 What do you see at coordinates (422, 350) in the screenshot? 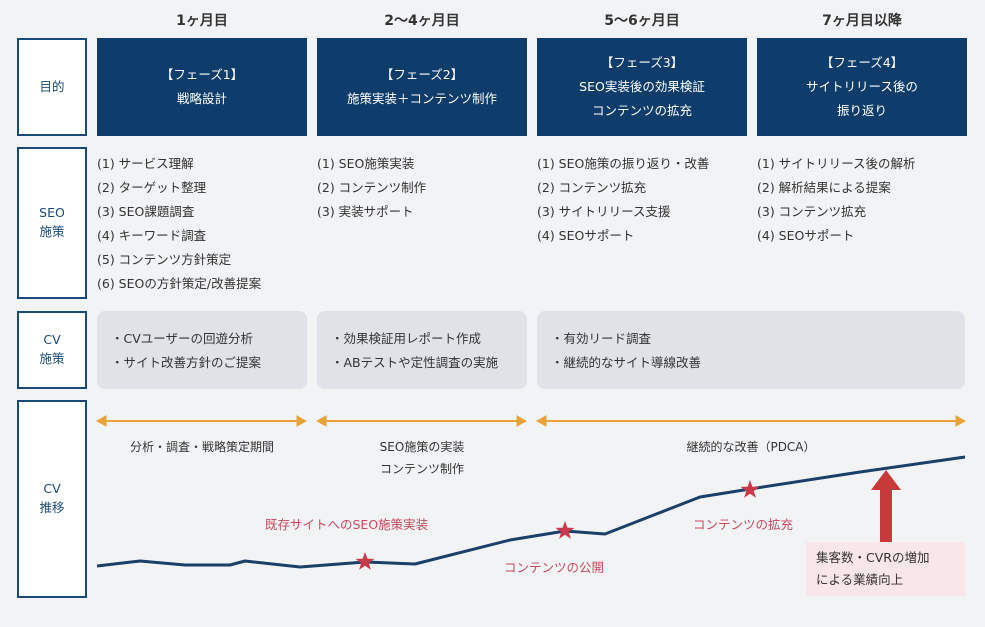
I see `cv-box-2: ・効果検証用レポート作成 ・ABテストや定性調査の実施` at bounding box center [422, 350].